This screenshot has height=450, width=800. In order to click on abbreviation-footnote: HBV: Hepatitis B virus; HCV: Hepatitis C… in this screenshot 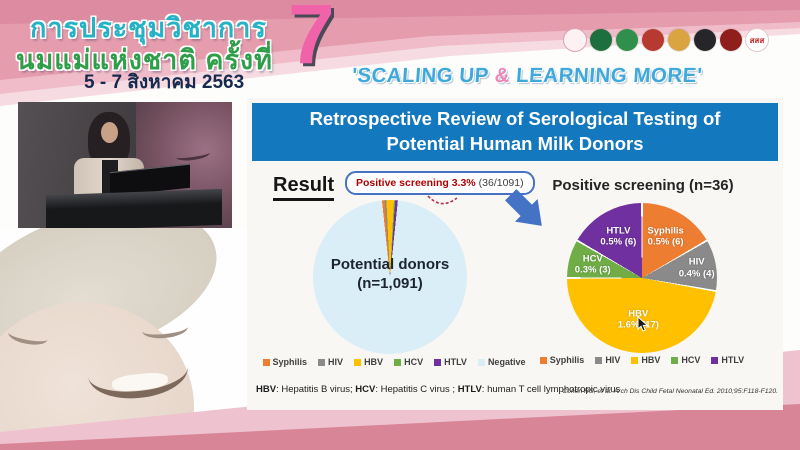, I will do `click(438, 389)`.